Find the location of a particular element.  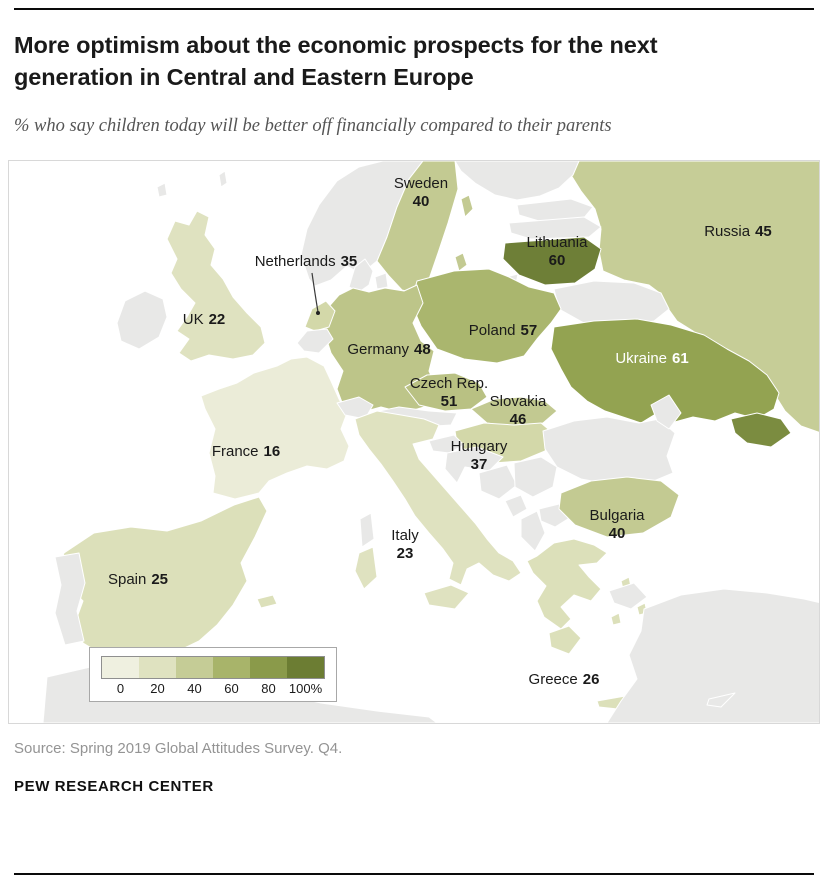

island-corsica is located at coordinates (367, 530).